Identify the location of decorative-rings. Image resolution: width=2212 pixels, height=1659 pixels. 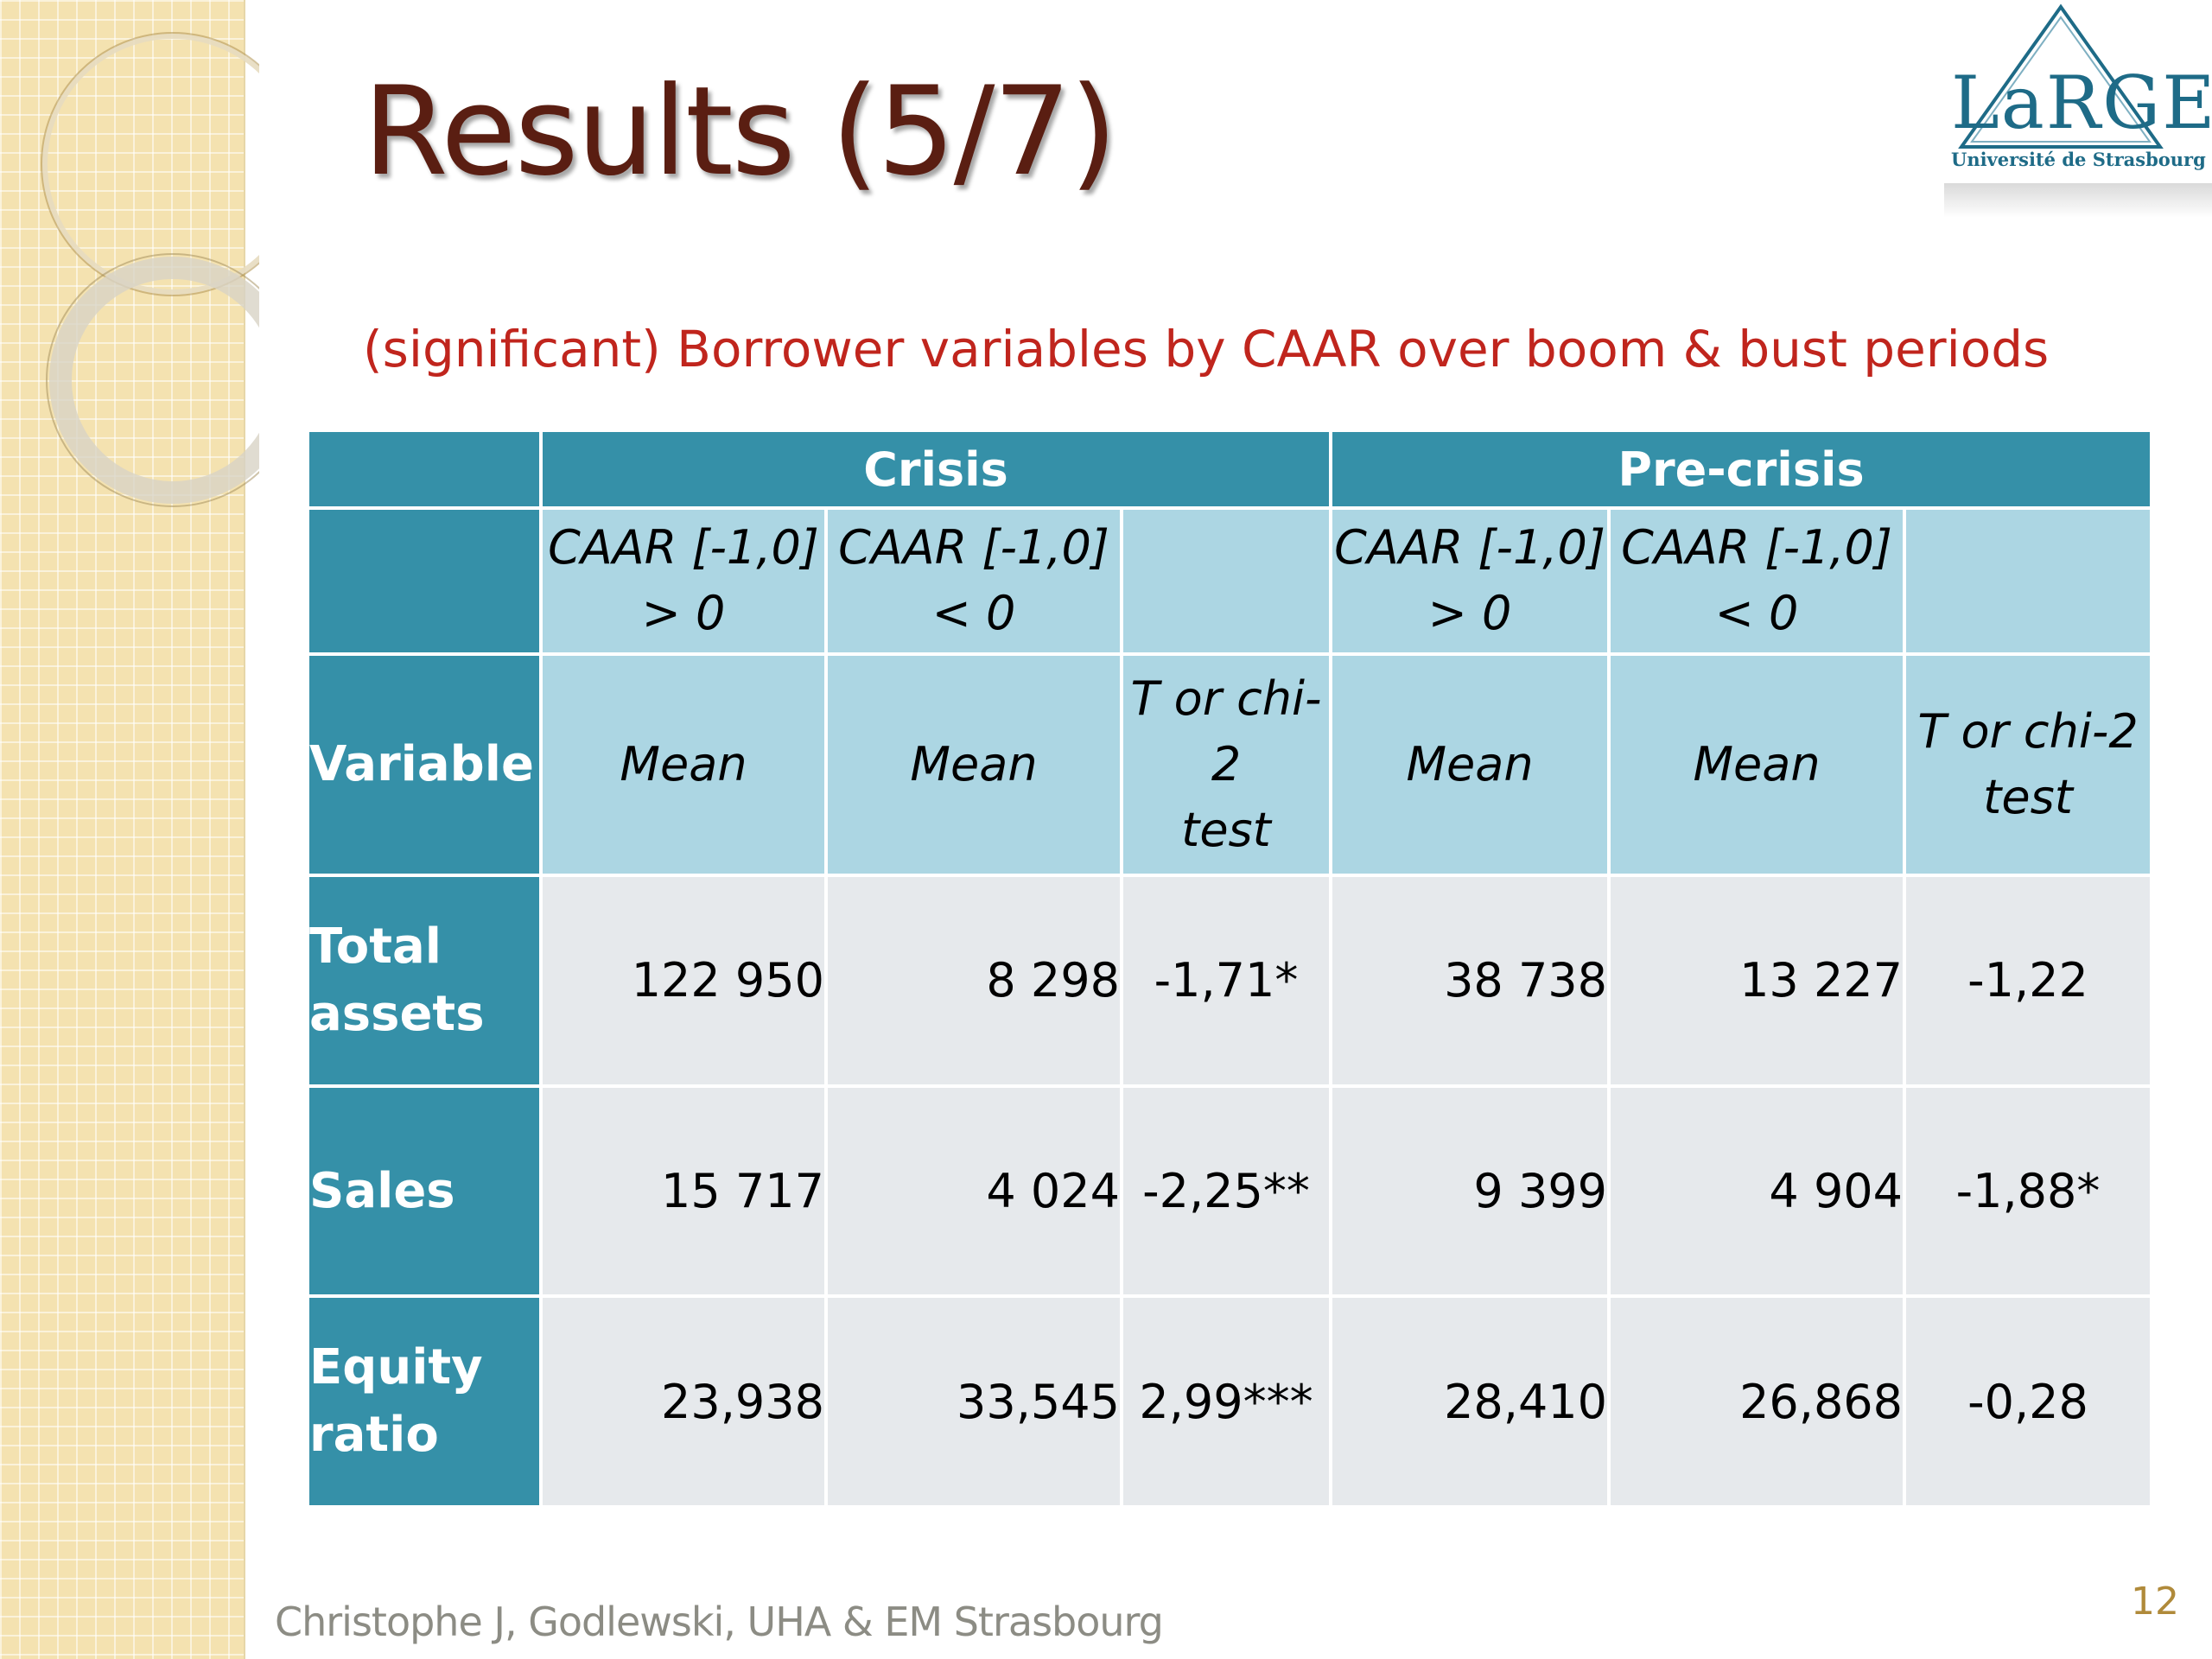
(150, 269).